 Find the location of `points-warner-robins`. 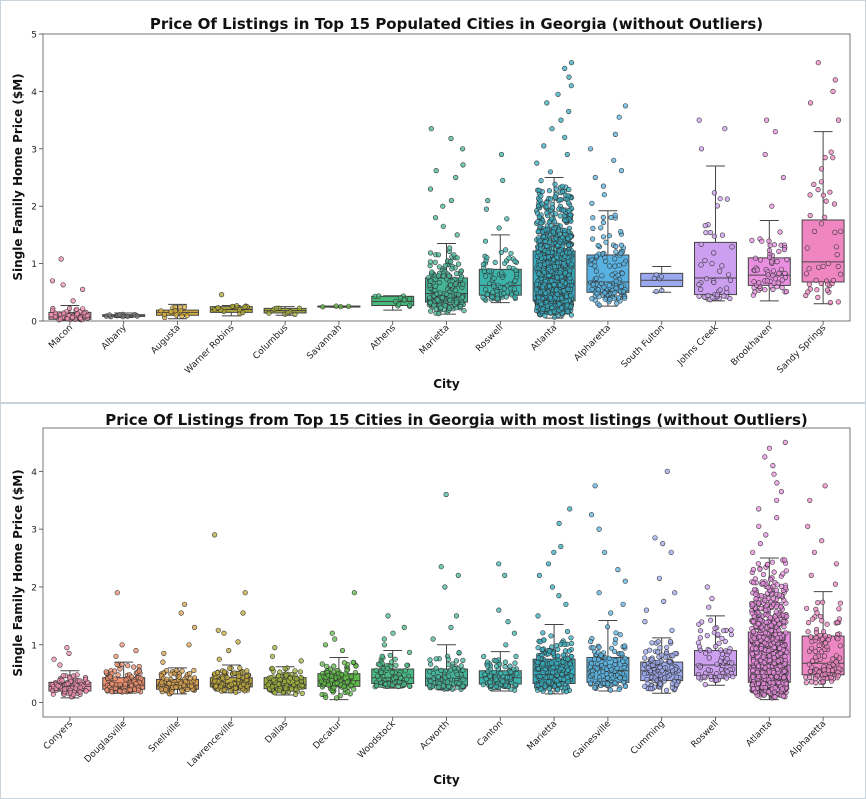

points-warner-robins is located at coordinates (231, 304).